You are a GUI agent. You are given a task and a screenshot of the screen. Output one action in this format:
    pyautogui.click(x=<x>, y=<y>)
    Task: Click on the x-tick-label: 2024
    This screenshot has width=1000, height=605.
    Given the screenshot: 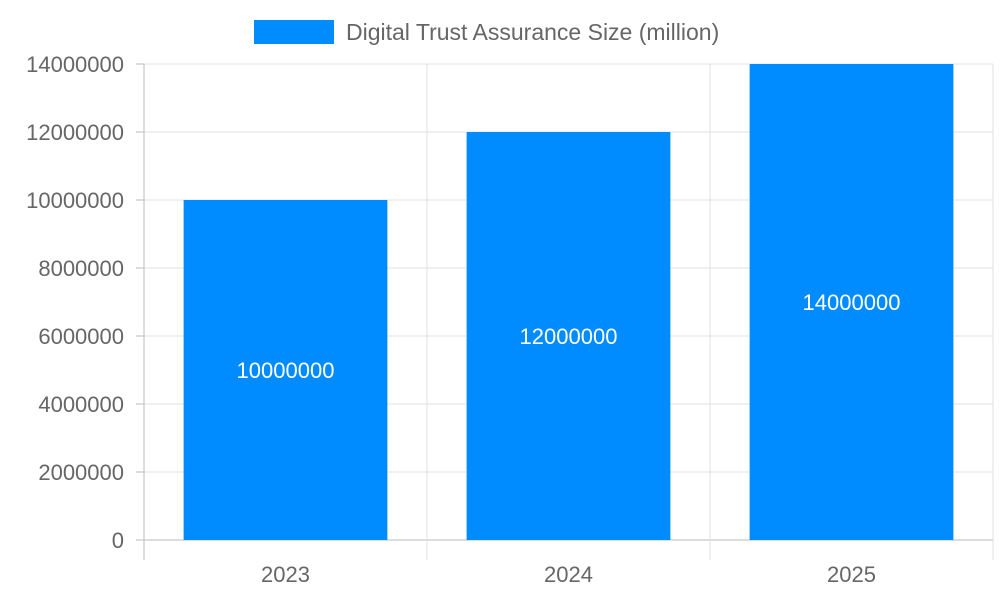 What is the action you would take?
    pyautogui.click(x=568, y=574)
    